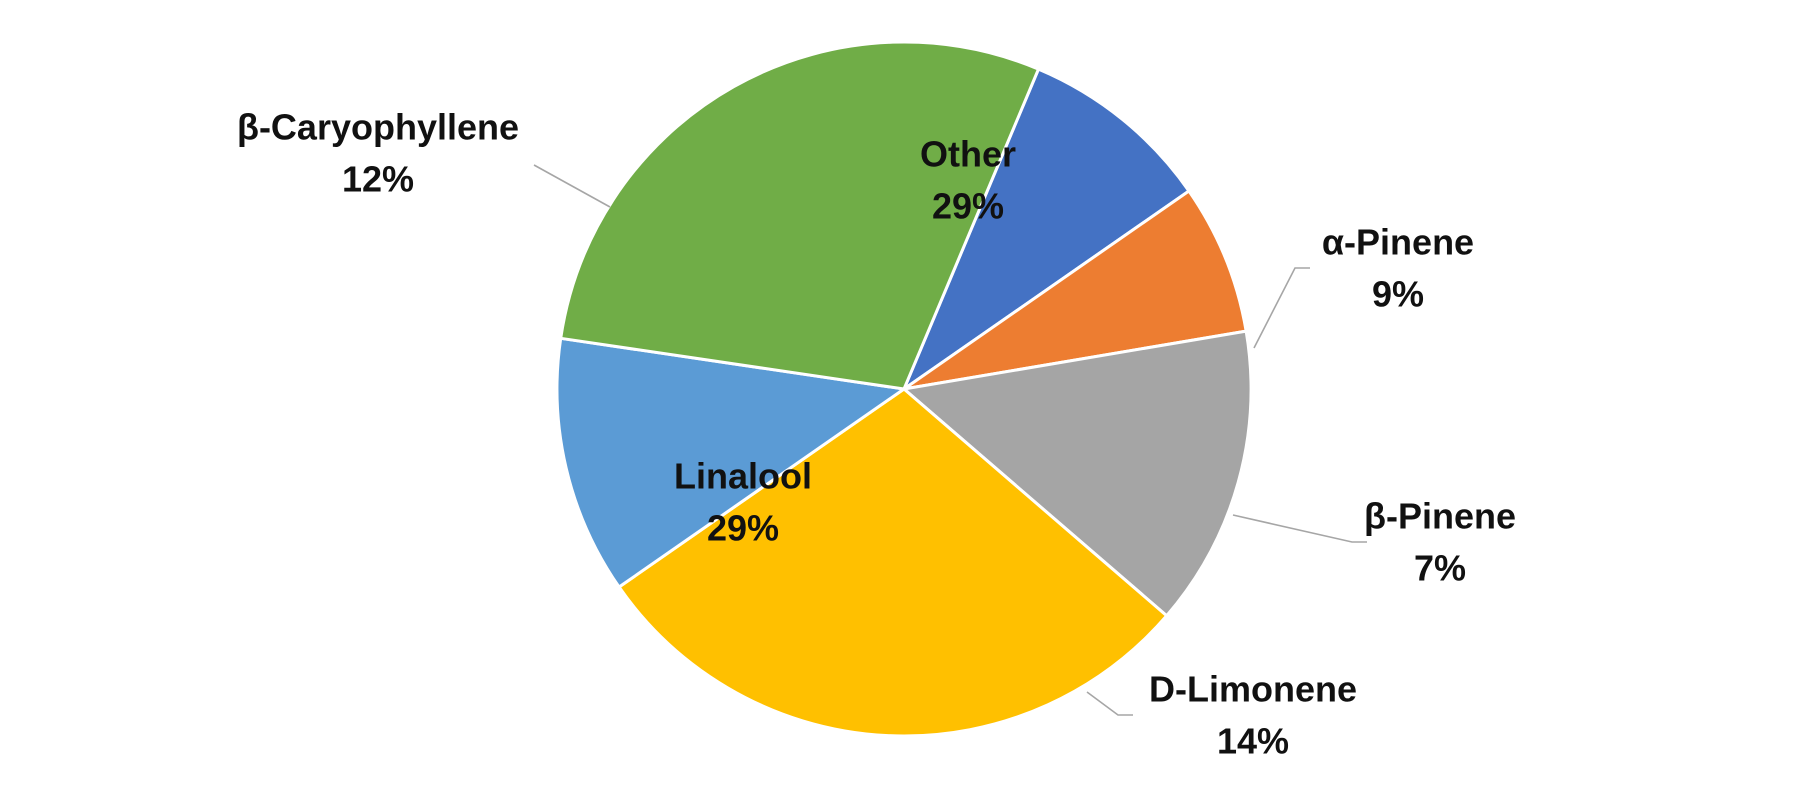  What do you see at coordinates (799, 215) in the screenshot?
I see `pie-slice-other` at bounding box center [799, 215].